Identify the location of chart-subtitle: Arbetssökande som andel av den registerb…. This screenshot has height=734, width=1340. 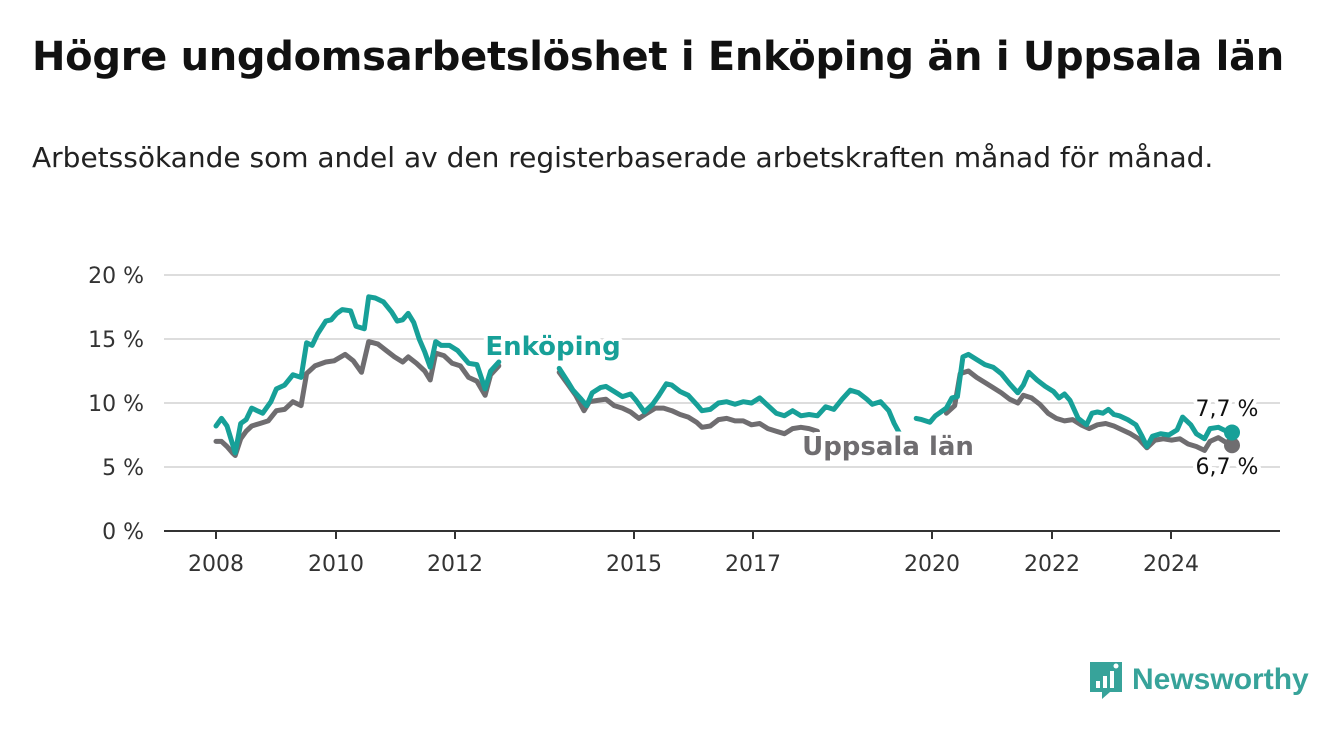
(623, 157).